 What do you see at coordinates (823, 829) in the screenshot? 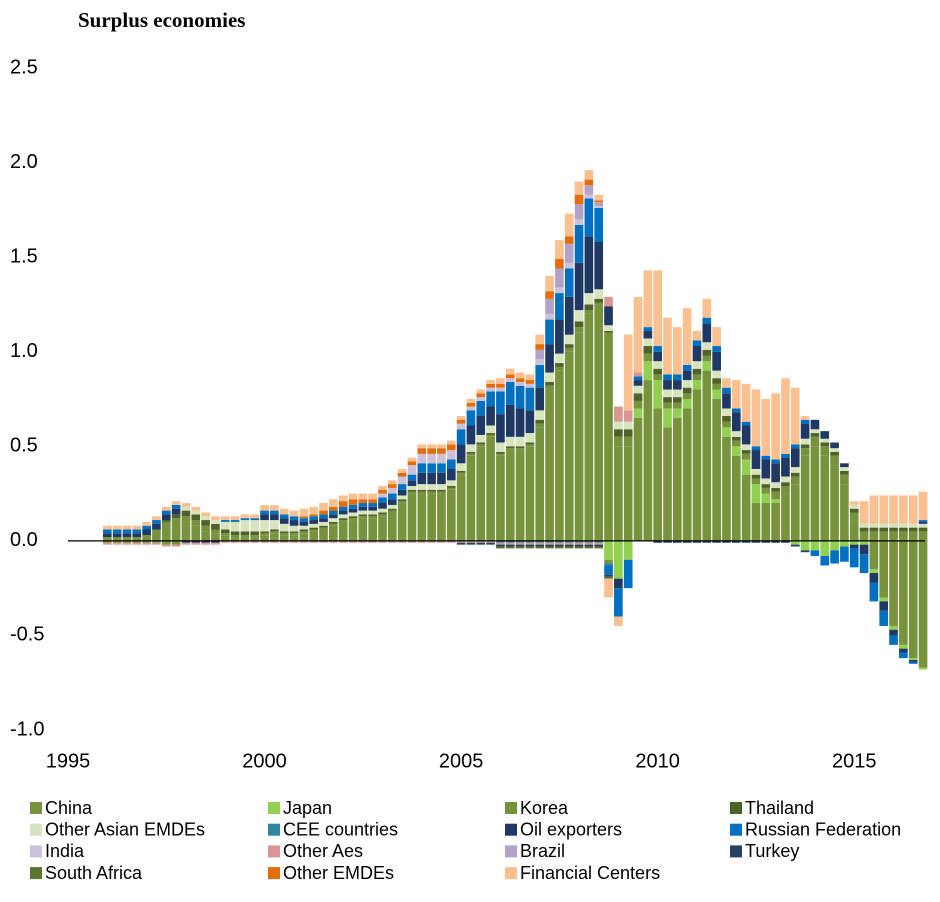
I see `legend-label: Russian Federation` at bounding box center [823, 829].